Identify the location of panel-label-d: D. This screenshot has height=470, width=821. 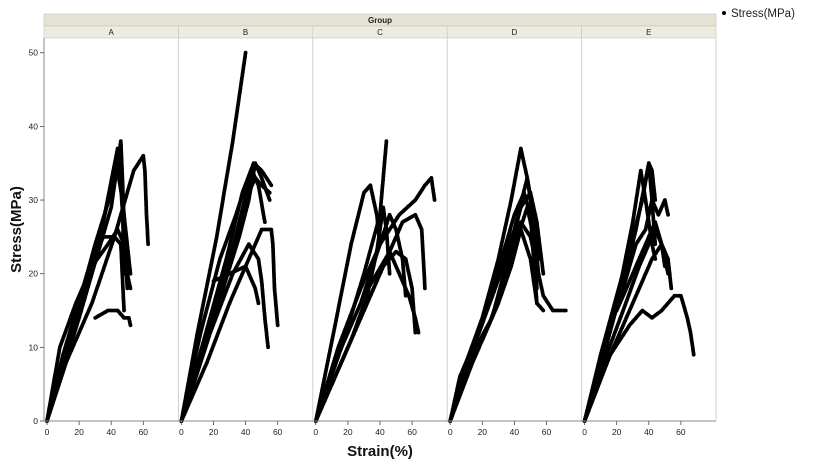
(515, 32).